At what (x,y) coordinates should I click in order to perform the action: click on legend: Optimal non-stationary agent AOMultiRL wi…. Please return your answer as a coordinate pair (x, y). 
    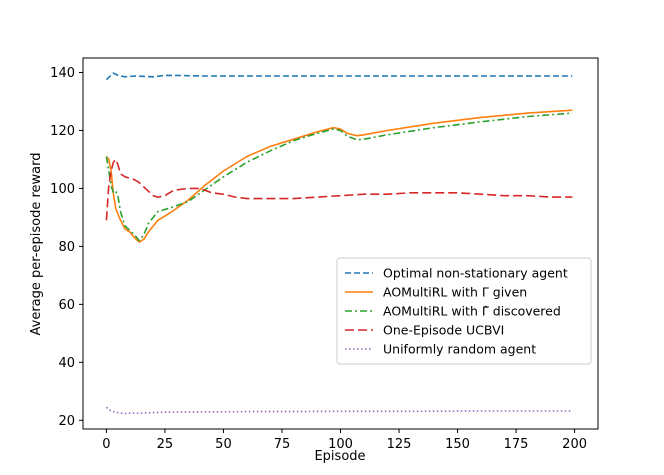
    Looking at the image, I should click on (464, 311).